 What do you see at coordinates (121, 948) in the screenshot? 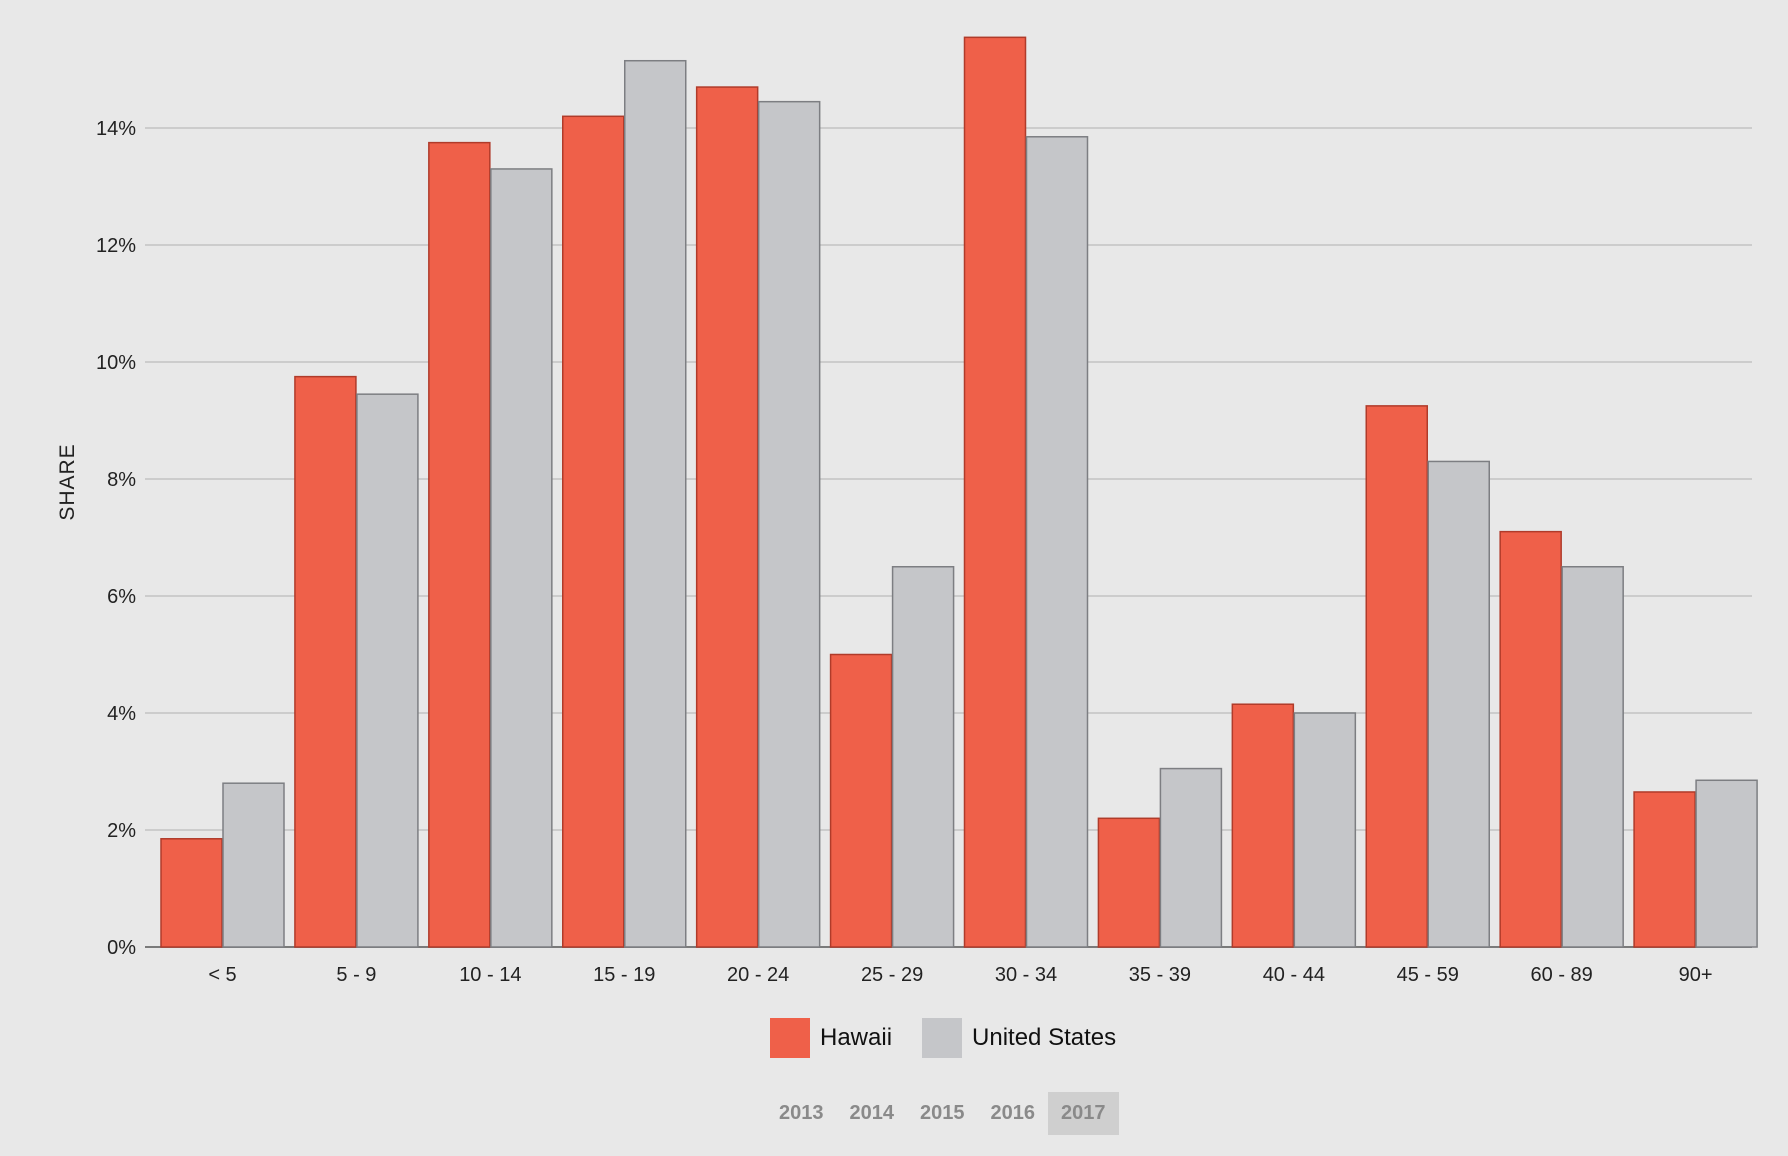
I see `y-tick-label: 0%` at bounding box center [121, 948].